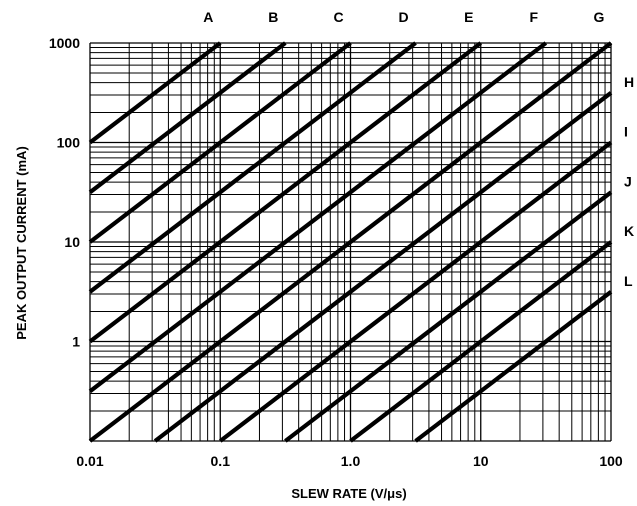 This screenshot has width=637, height=506. What do you see at coordinates (72, 242) in the screenshot?
I see `y-tick-label: 10` at bounding box center [72, 242].